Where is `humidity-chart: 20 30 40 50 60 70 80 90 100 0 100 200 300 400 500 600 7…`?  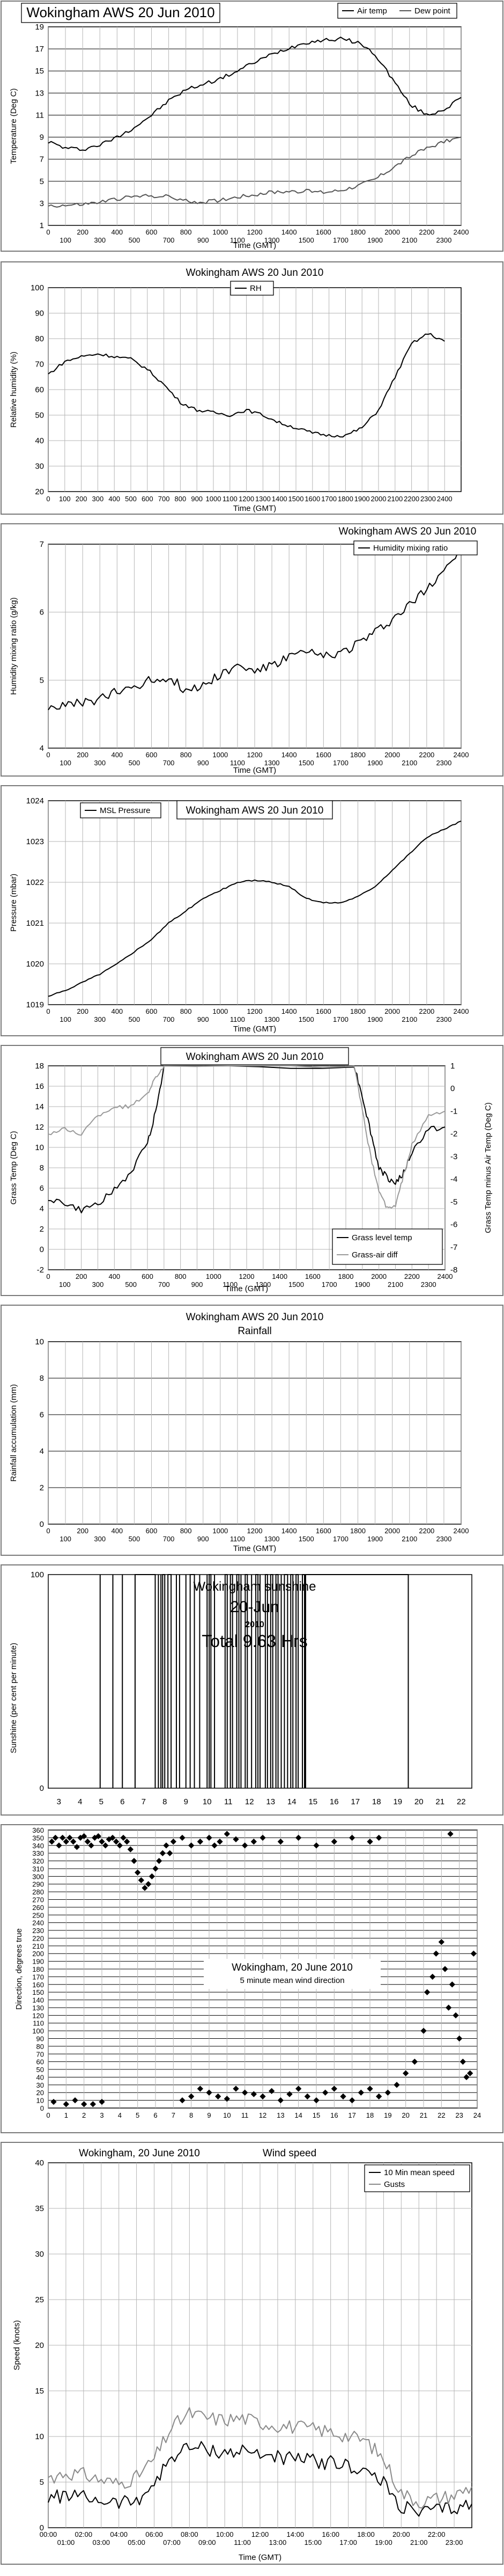 humidity-chart: 20 30 40 50 60 70 80 90 100 0 100 200 300 400 500 600 7… is located at coordinates (252, 388).